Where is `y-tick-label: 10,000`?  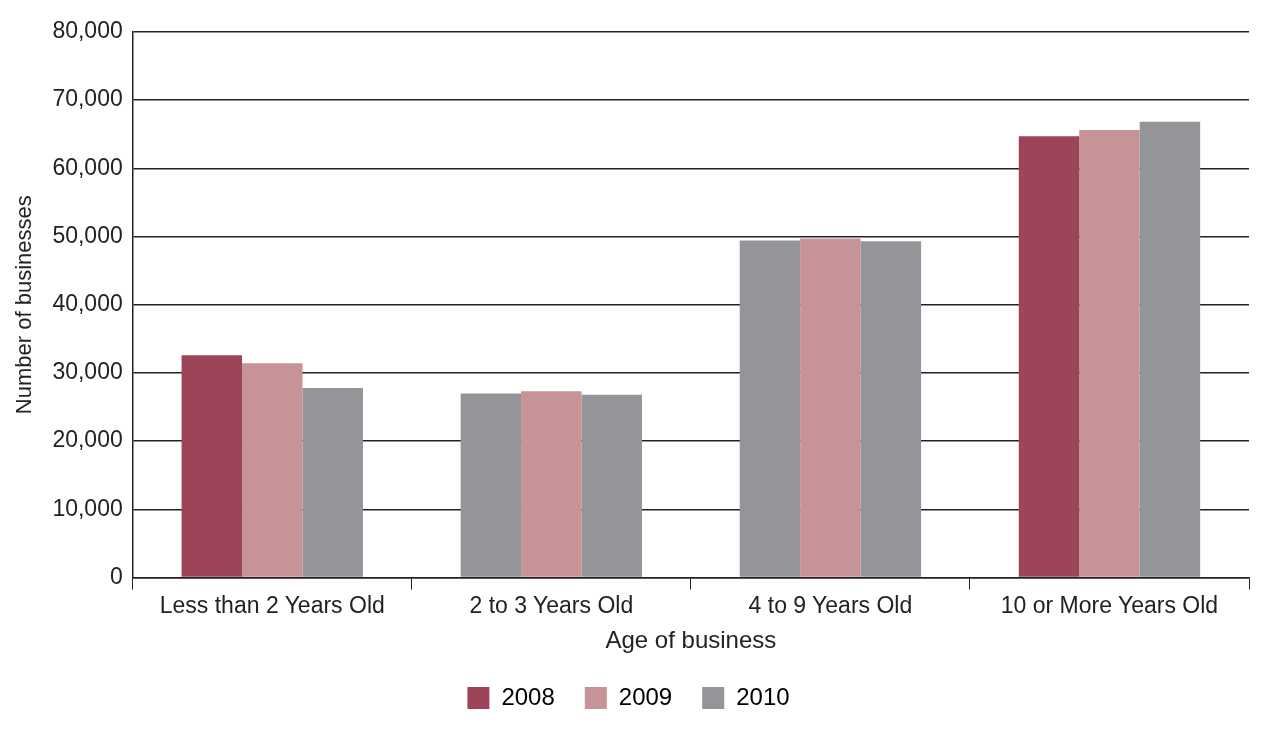
y-tick-label: 10,000 is located at coordinates (87, 507).